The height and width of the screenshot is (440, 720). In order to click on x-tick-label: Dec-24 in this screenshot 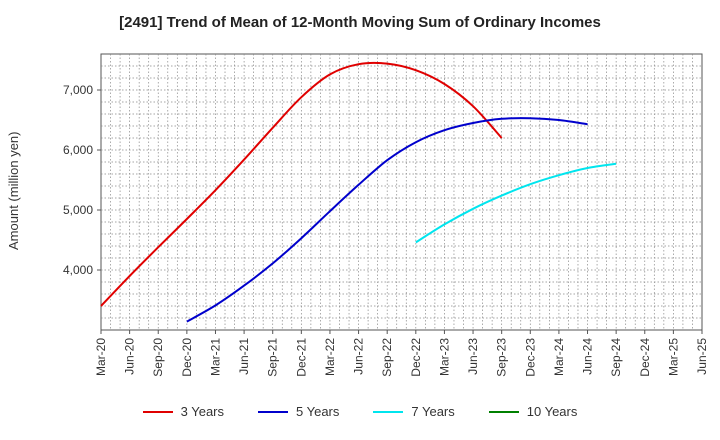, I will do `click(645, 357)`.